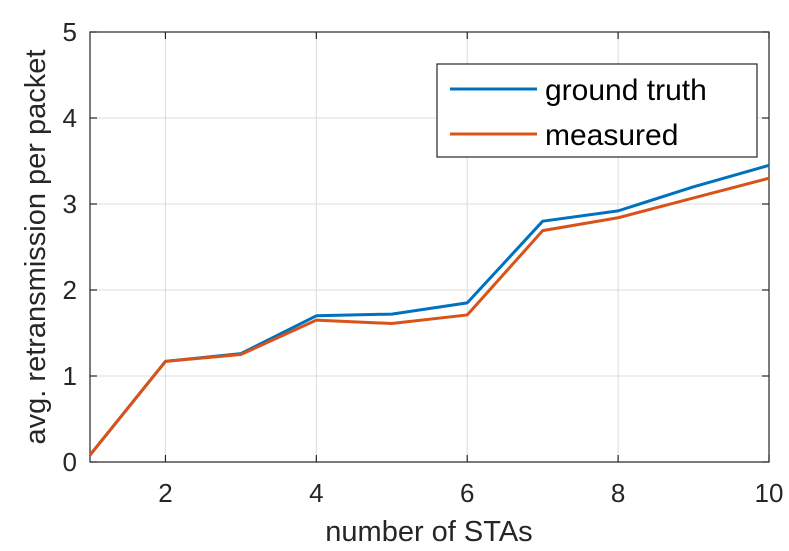 This screenshot has height=551, width=789. I want to click on y-axis-label: avg. retransmission per packet, so click(36, 247).